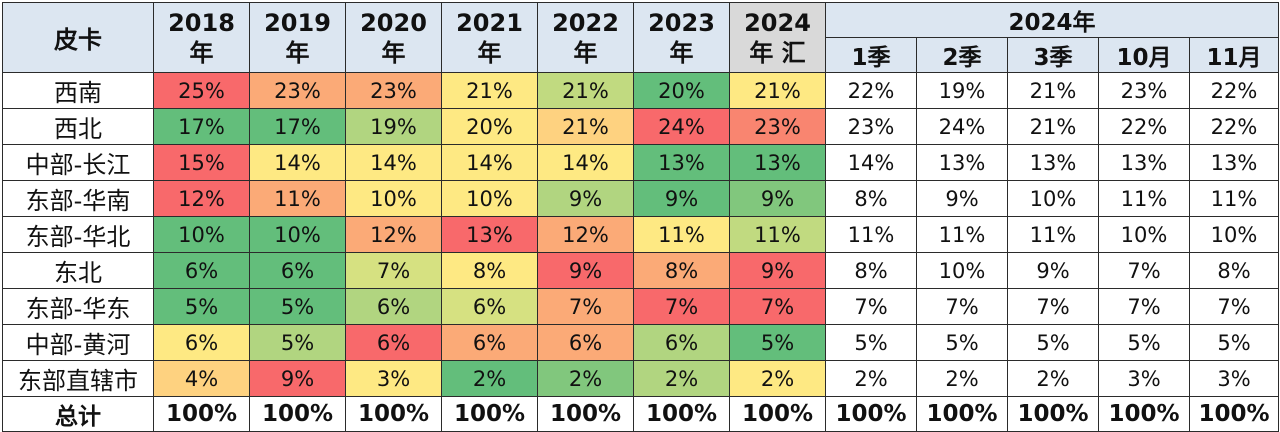 Image resolution: width=1280 pixels, height=432 pixels. I want to click on period-header-q2: 2季, so click(962, 55).